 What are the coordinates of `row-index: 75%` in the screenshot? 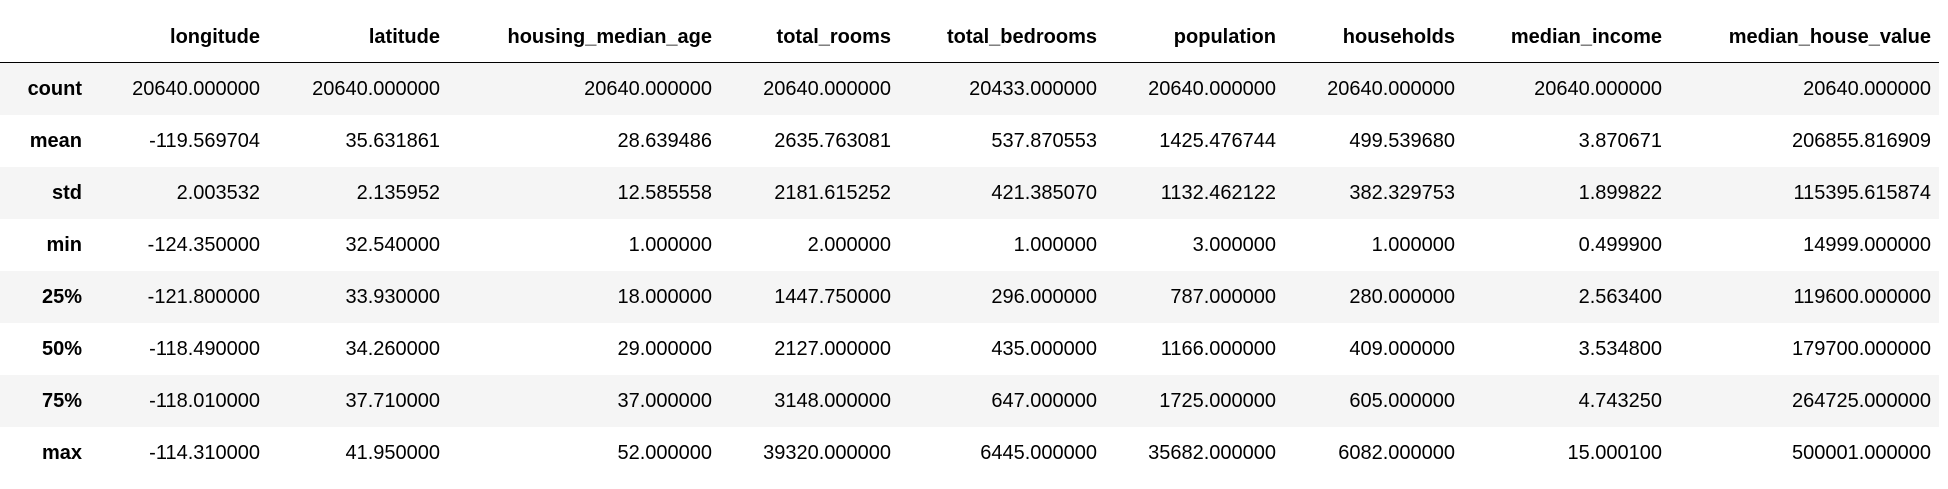 It's located at (61, 400).